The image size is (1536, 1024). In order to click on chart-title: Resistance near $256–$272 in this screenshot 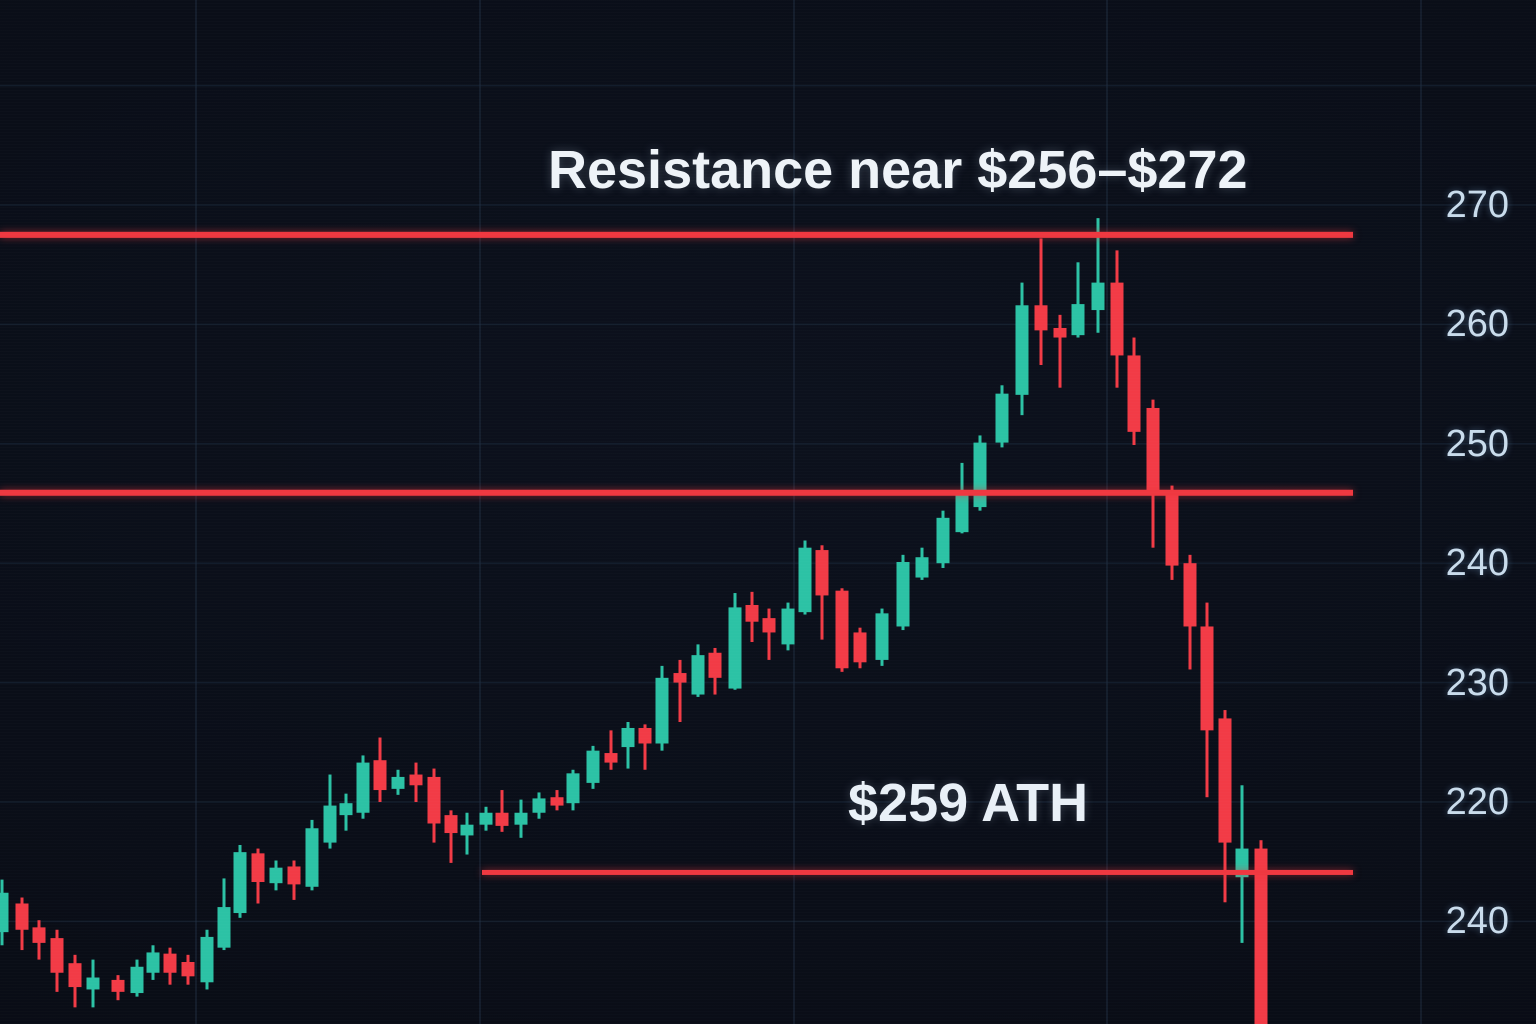, I will do `click(898, 170)`.